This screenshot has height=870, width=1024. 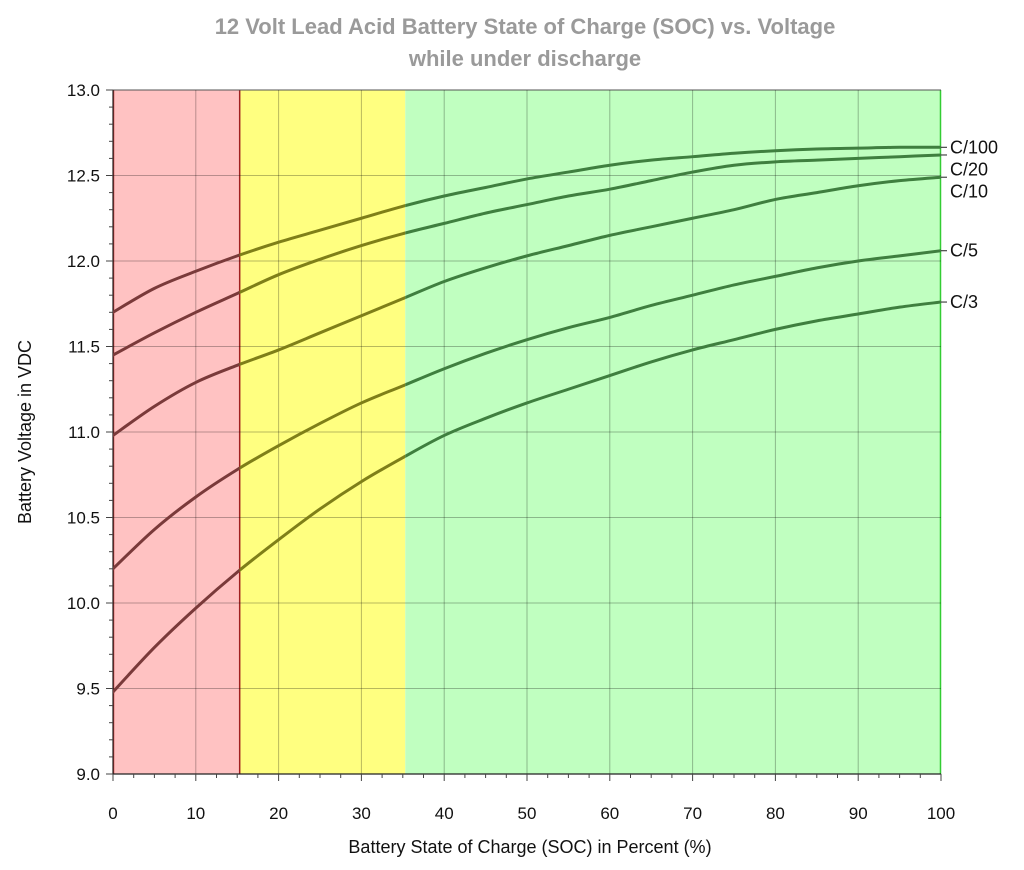 I want to click on y-tick-label: 13.0, so click(x=83, y=90).